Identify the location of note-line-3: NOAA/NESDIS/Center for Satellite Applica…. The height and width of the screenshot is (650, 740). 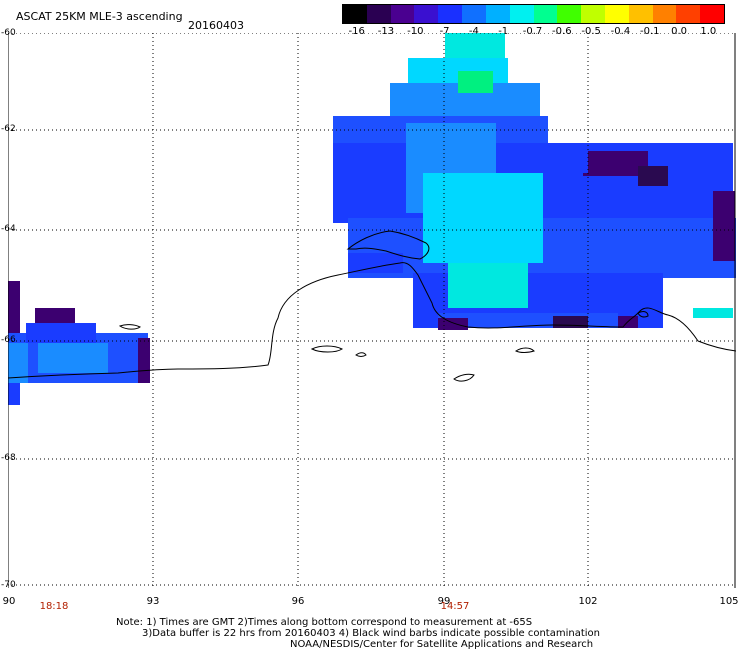
(442, 644).